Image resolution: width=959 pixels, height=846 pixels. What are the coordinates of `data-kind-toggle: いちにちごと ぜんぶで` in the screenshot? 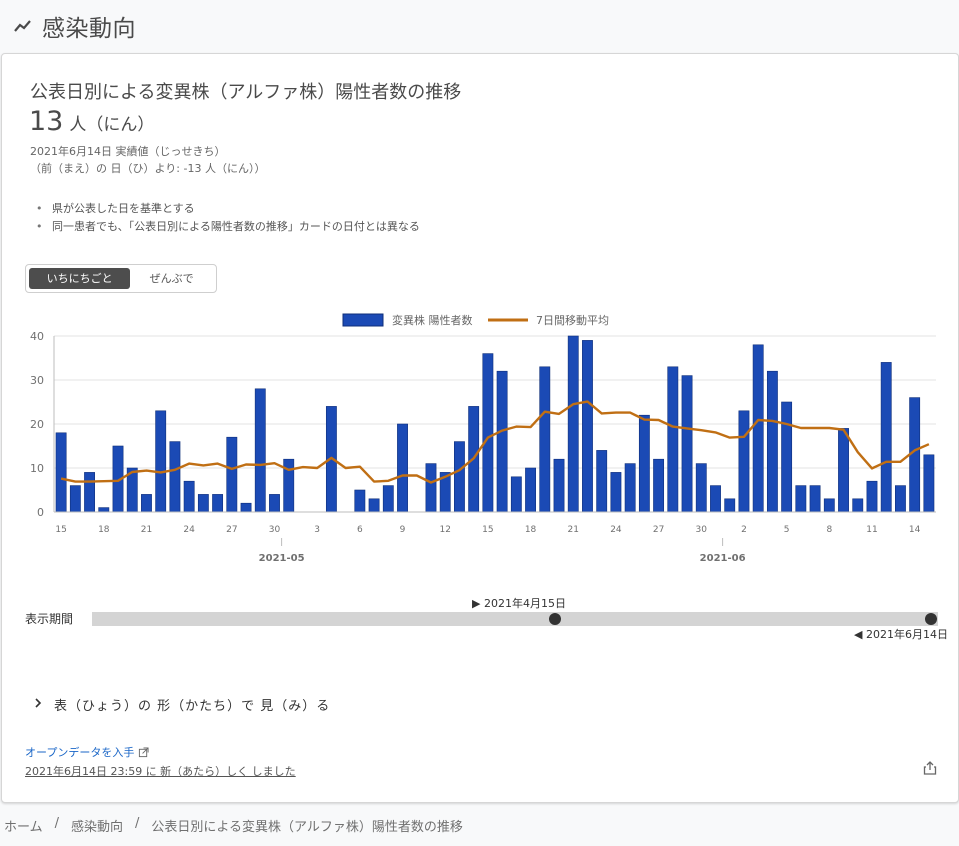 It's located at (121, 278).